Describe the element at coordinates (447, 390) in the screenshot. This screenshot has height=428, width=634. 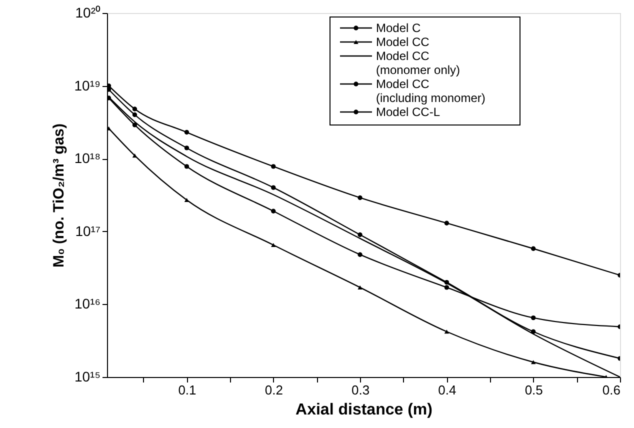
I see `x-tick-label: 0.4` at that location.